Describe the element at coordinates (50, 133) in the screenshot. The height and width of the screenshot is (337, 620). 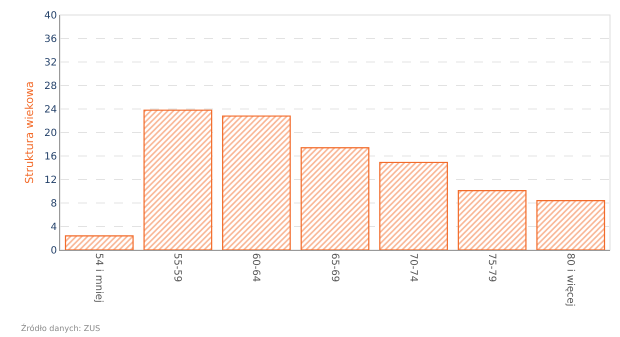
I see `y-tick-label: 20` at that location.